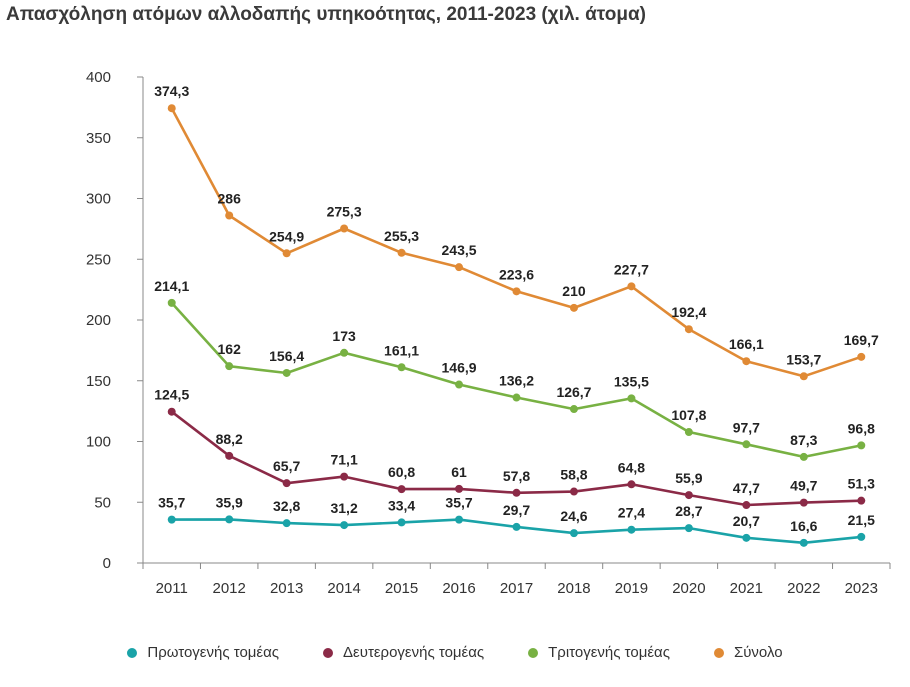 The height and width of the screenshot is (687, 910). What do you see at coordinates (401, 472) in the screenshot?
I see `data-label-secondary: 60,8` at bounding box center [401, 472].